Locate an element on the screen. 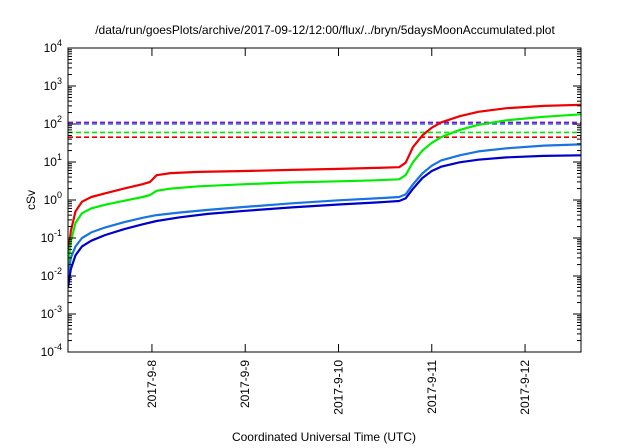 The width and height of the screenshot is (640, 448). x-axis-label: Coordinated Universal Time (UTC) is located at coordinates (324, 437).